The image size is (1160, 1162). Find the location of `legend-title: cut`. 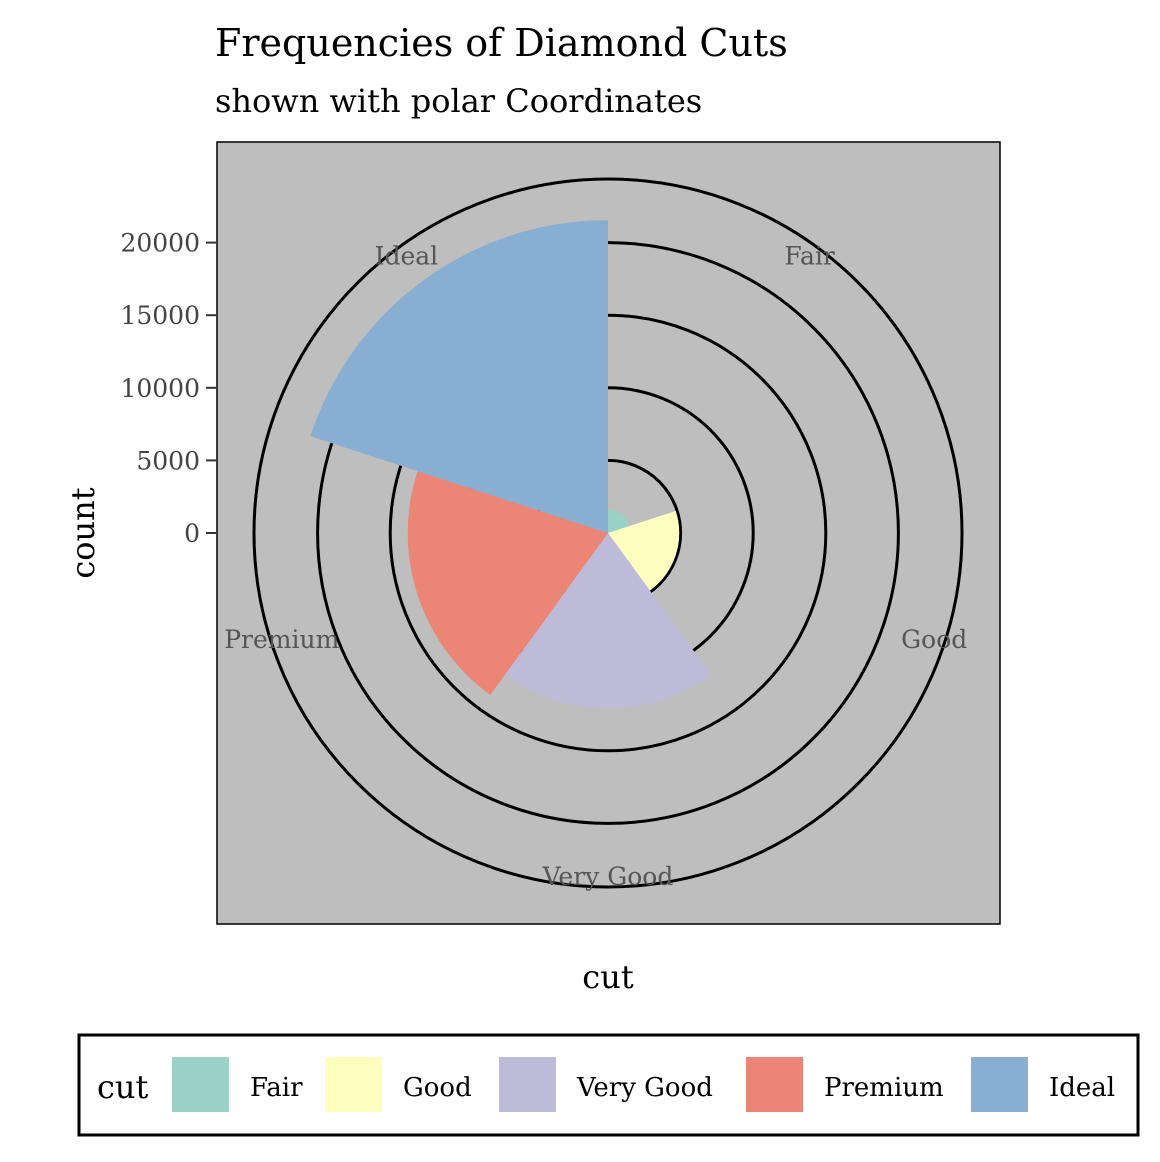

legend-title: cut is located at coordinates (123, 1087).